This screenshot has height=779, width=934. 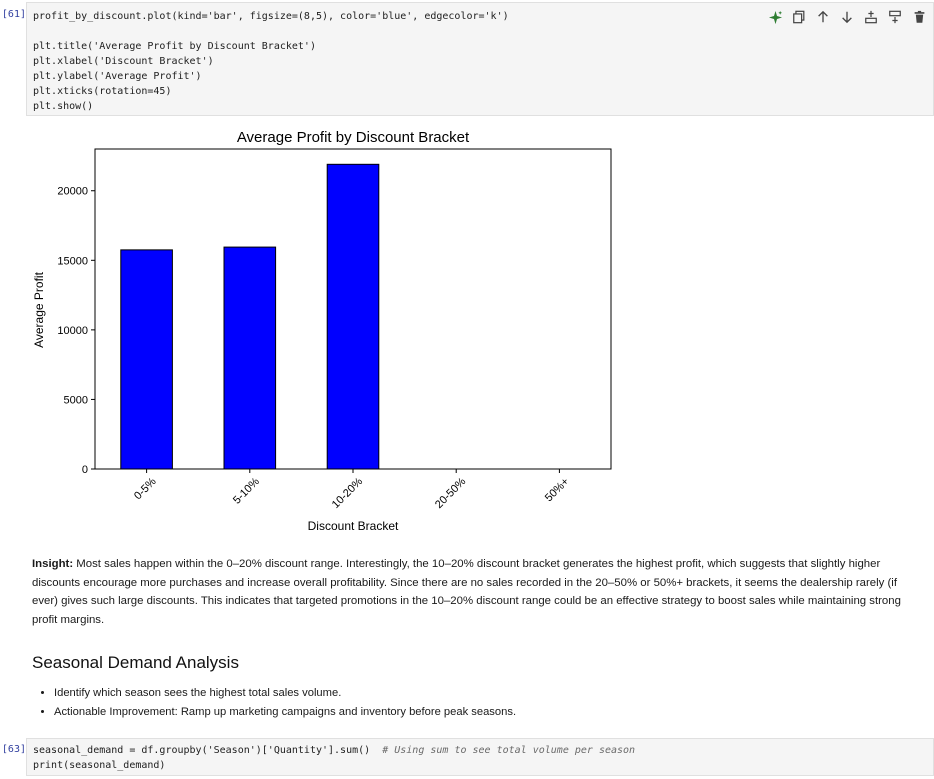 What do you see at coordinates (123, 61) in the screenshot?
I see `code-line: plt.xlabel('Discount Bracket')` at bounding box center [123, 61].